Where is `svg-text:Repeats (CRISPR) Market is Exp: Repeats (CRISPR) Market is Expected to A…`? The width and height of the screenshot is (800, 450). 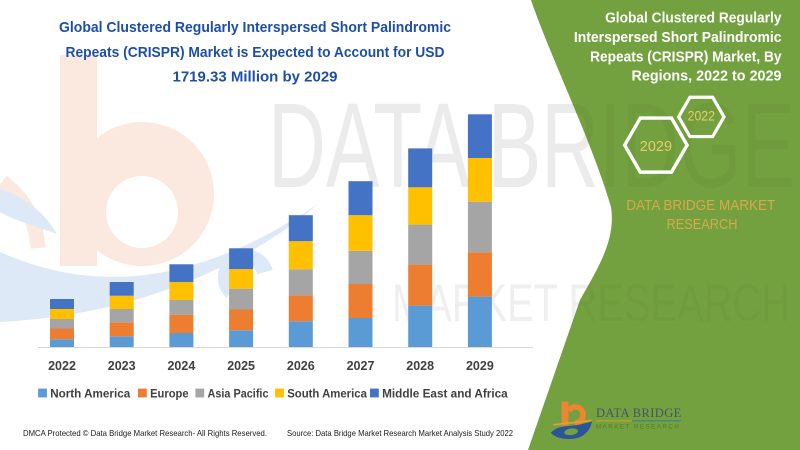
svg-text:Repeats (CRISPR) Market is Exp: Repeats (CRISPR) Market is Expected to A… is located at coordinates (255, 52).